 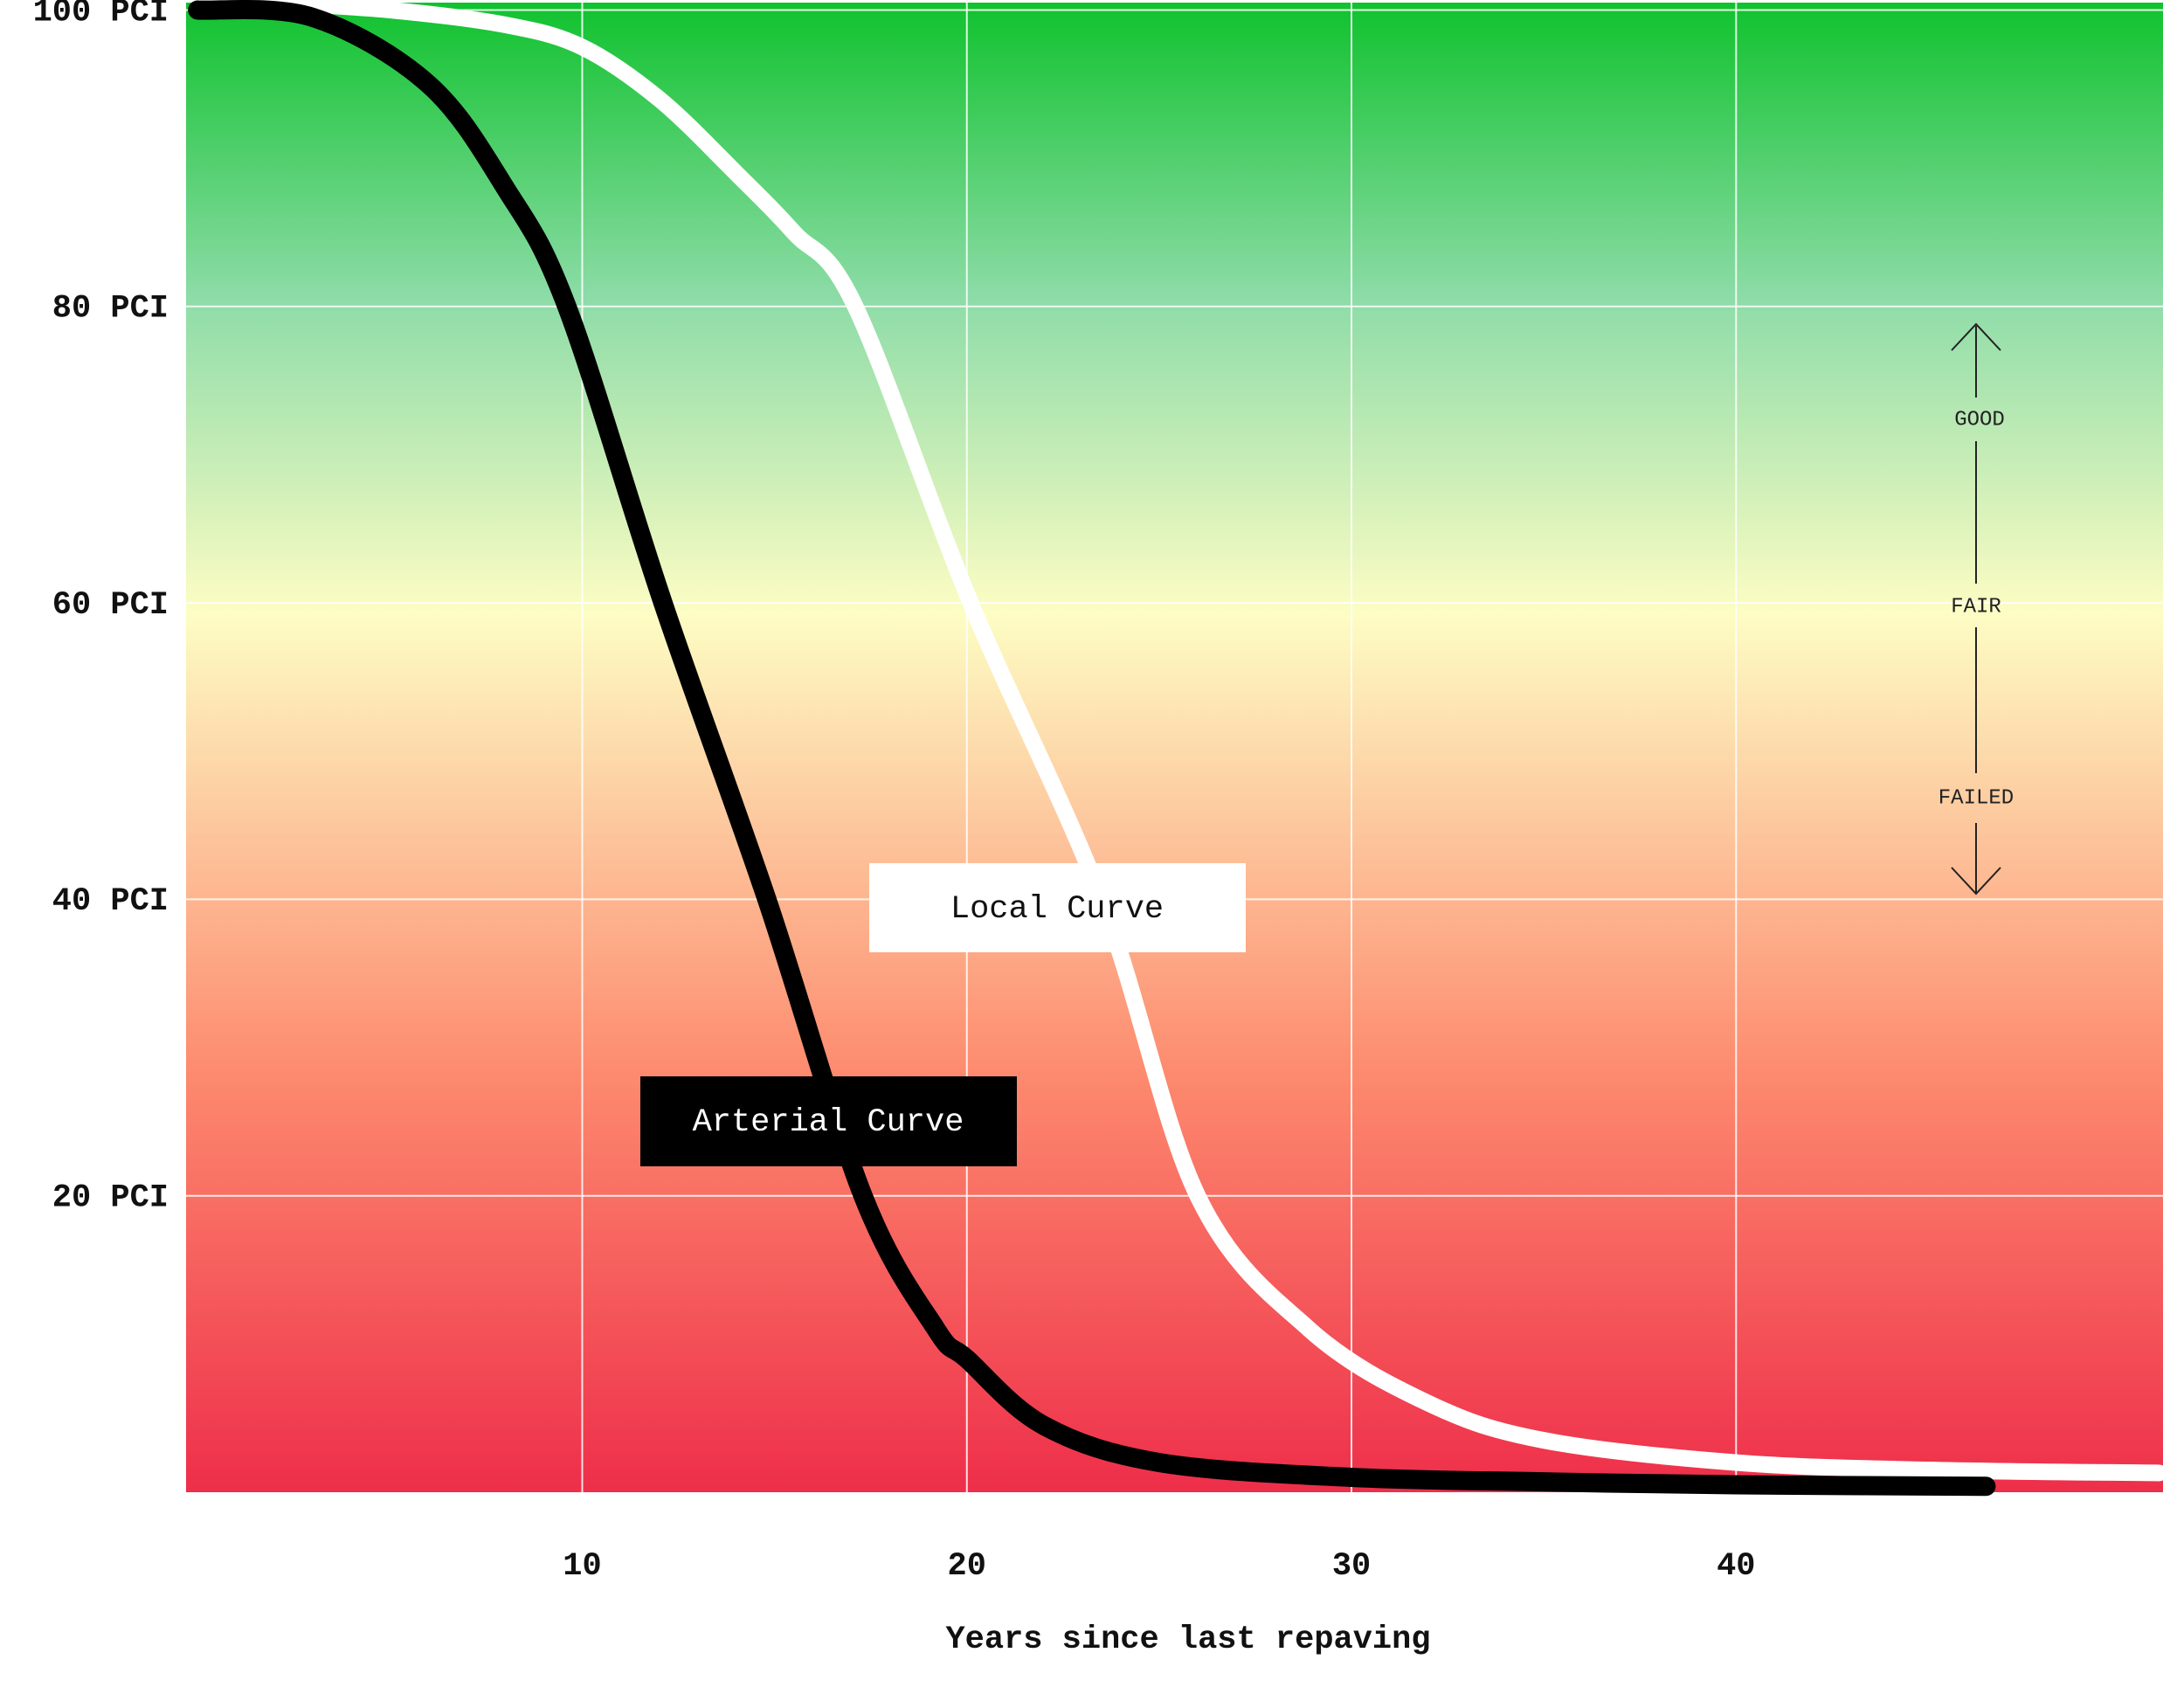 I want to click on x-tick-label: 40, so click(x=1736, y=1567).